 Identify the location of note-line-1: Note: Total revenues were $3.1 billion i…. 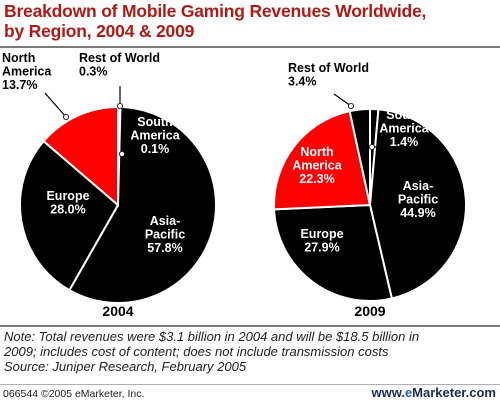
(212, 336).